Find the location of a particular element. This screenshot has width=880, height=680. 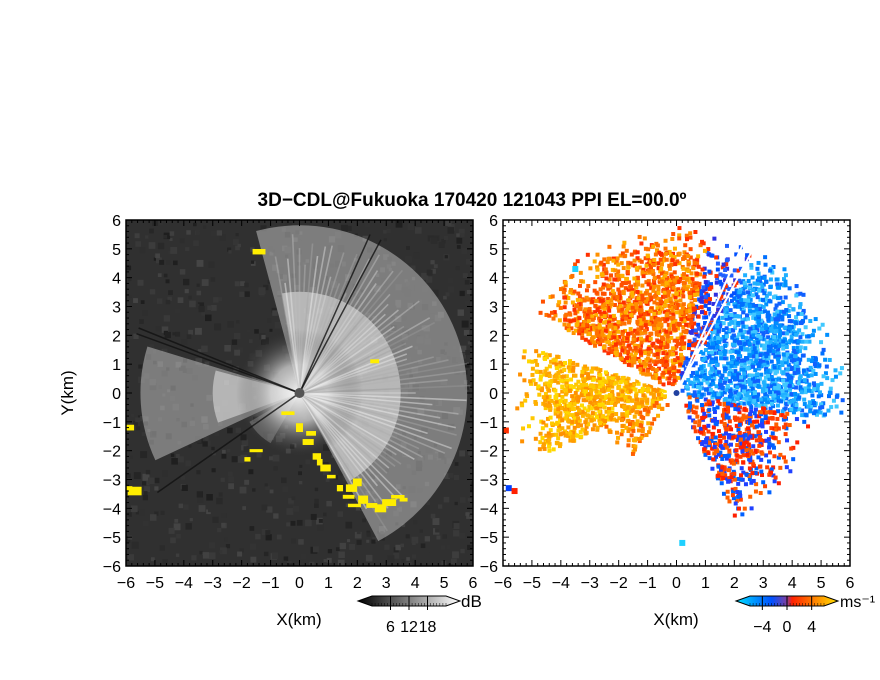

snr-radial-streak is located at coordinates (348, 424).